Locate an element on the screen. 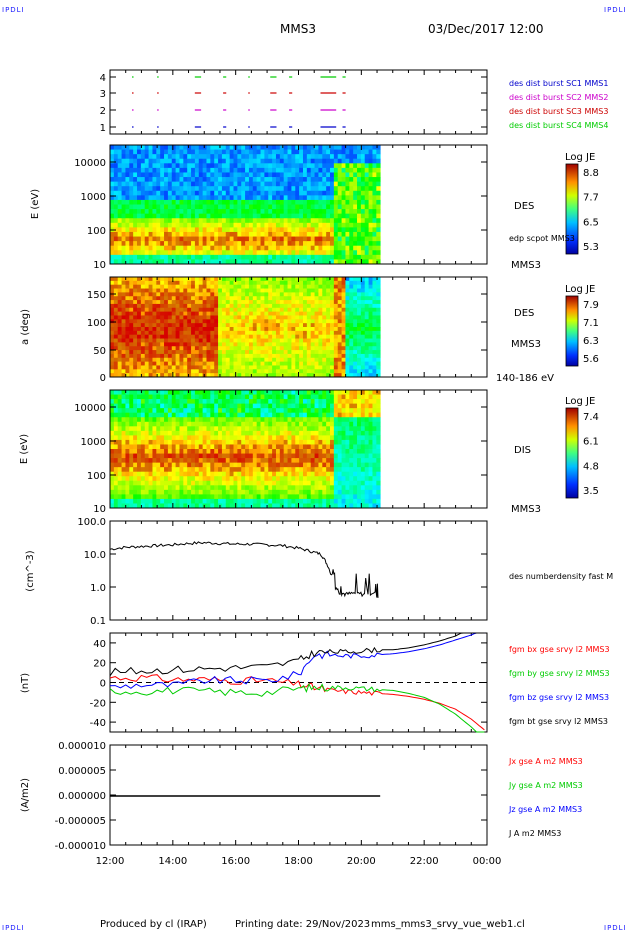 Image resolution: width=630 pixels, height=934 pixels. colorbar-tick: 7.7 is located at coordinates (591, 198).